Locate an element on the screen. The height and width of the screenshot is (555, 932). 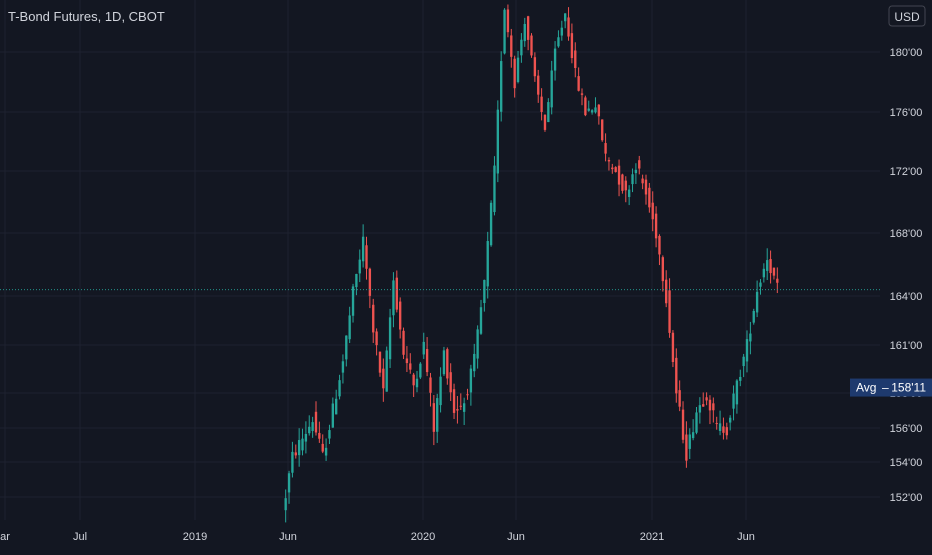
time-axis: ar Jul 2019 Jun 2020 Jun 2021 Jun is located at coordinates (377, 537).